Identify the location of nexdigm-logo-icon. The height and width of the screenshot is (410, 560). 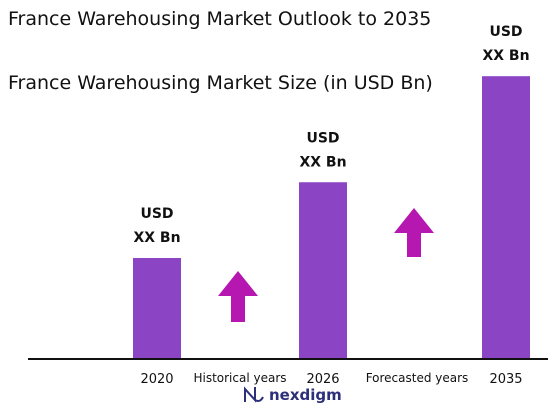
(254, 394).